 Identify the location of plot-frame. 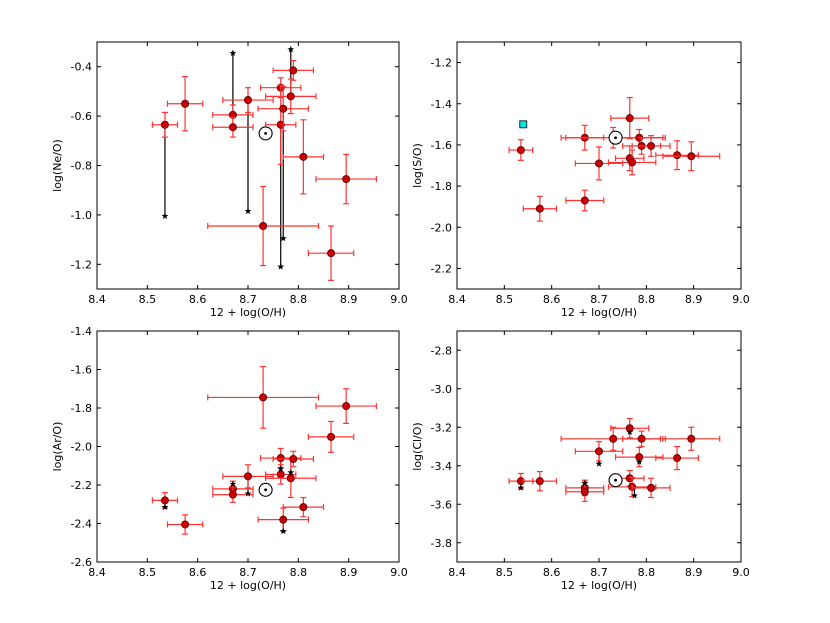
(248, 446).